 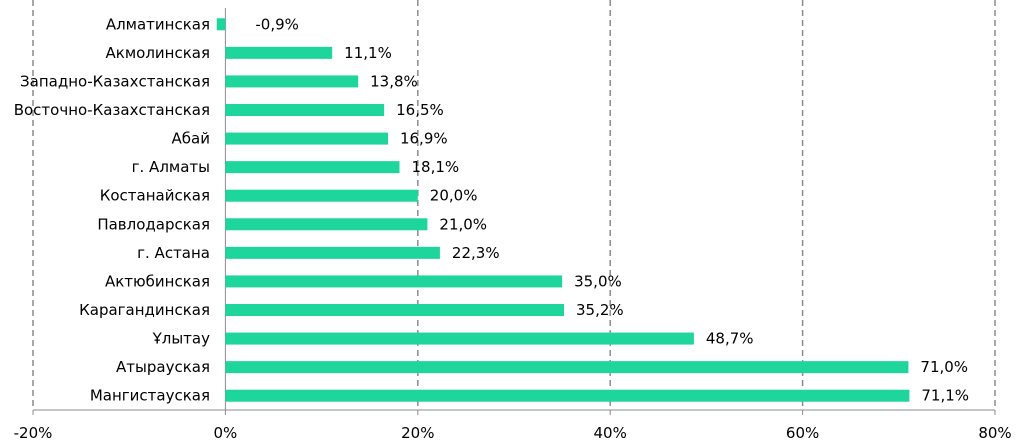 I want to click on category-label: Карагандинская, so click(x=144, y=310).